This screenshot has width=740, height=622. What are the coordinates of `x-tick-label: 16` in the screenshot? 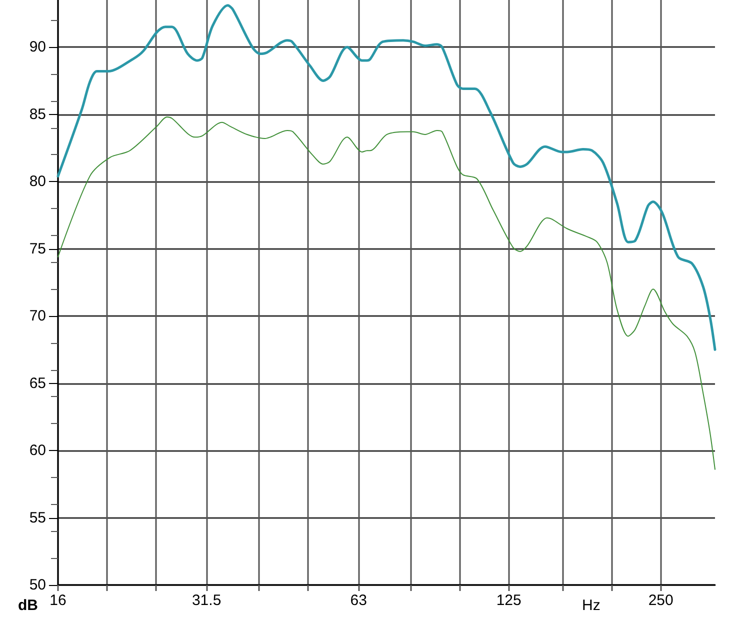 It's located at (58, 600).